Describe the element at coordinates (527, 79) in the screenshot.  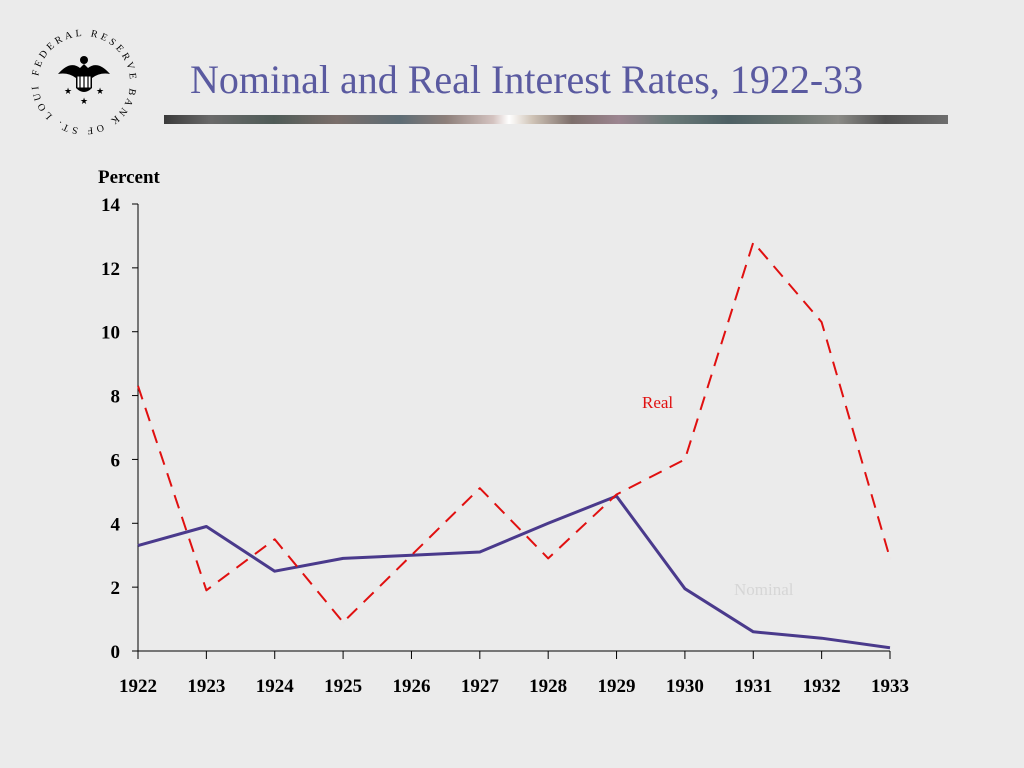
I see `page-title: Nominal and Real Interest Rates, 1922-33` at that location.